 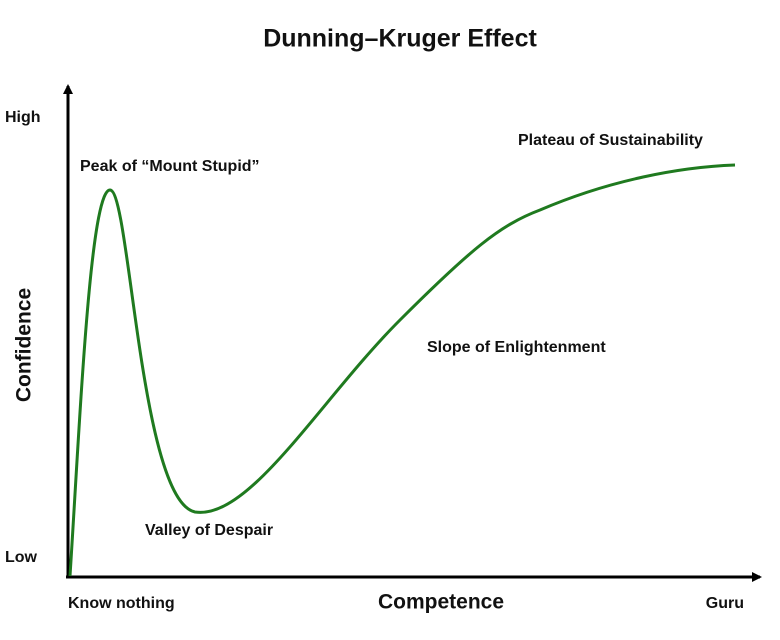 I want to click on annotation: Plateau of Sustainability, so click(x=610, y=140).